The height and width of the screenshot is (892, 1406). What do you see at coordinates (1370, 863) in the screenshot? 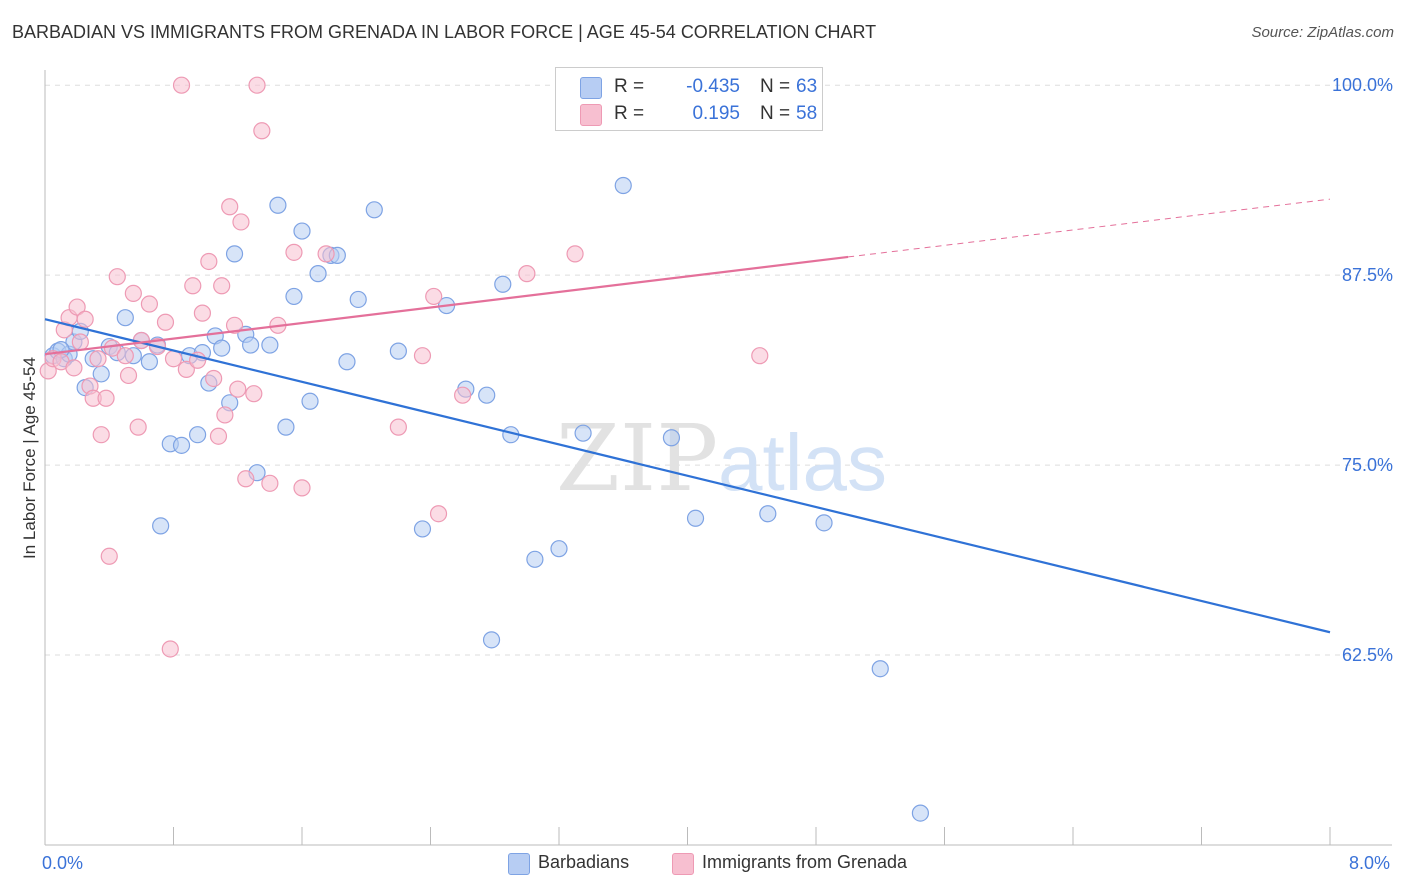
I see `x-tick-label-max: 8.0%` at bounding box center [1370, 863].